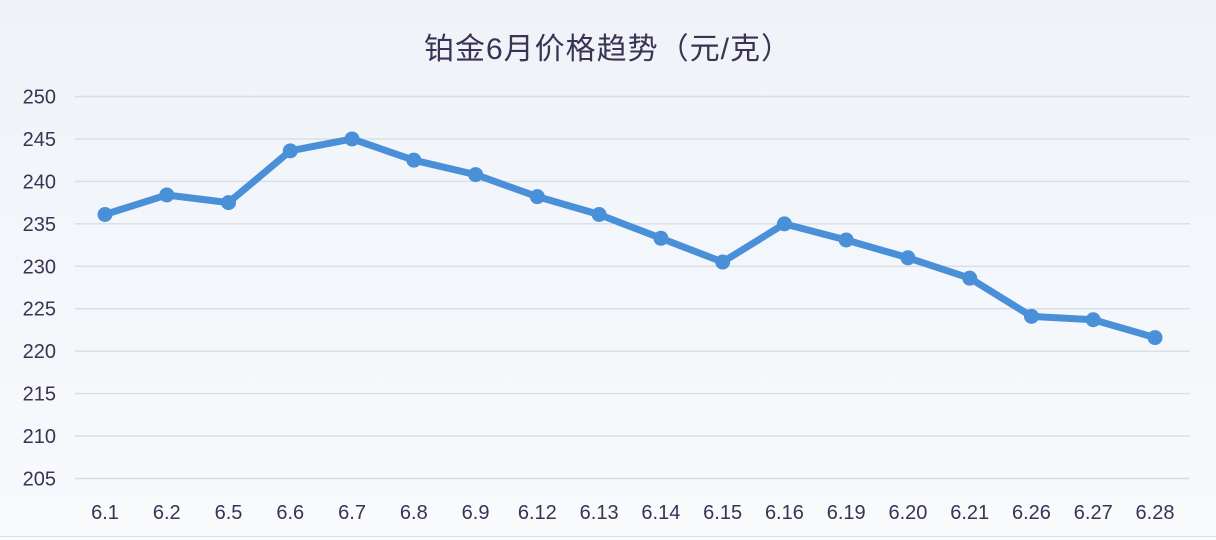 This screenshot has height=540, width=1216. I want to click on y-tick-label: 210, so click(39, 437).